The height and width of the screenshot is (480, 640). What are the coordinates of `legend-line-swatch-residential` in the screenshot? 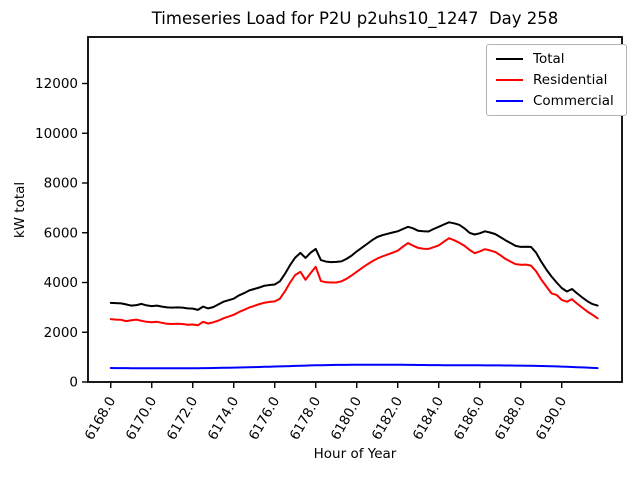 It's located at (509, 80).